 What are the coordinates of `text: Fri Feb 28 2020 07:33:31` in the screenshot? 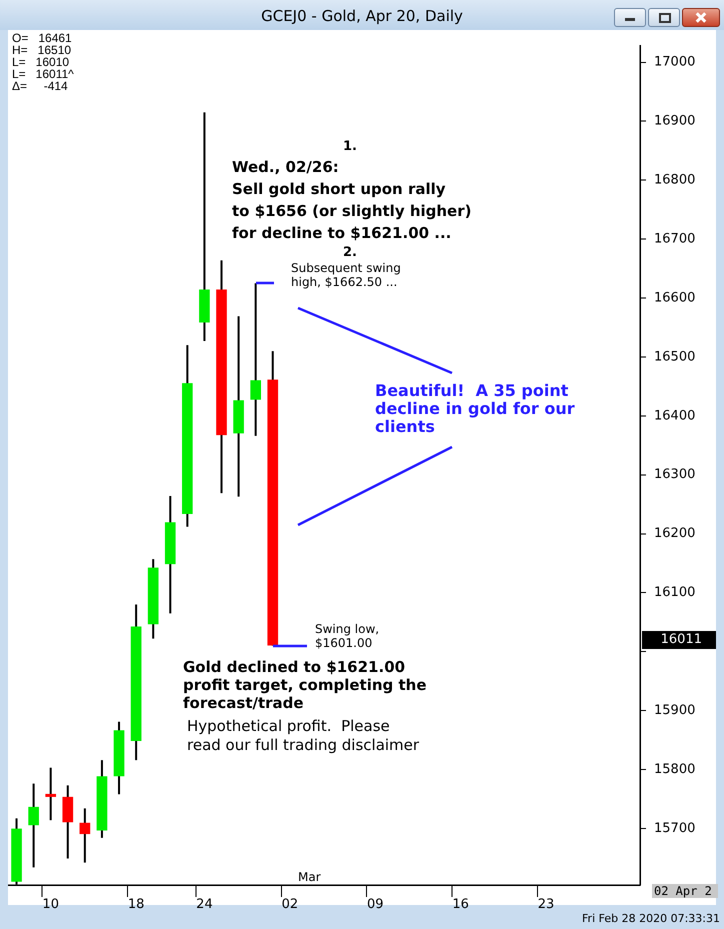 It's located at (651, 918).